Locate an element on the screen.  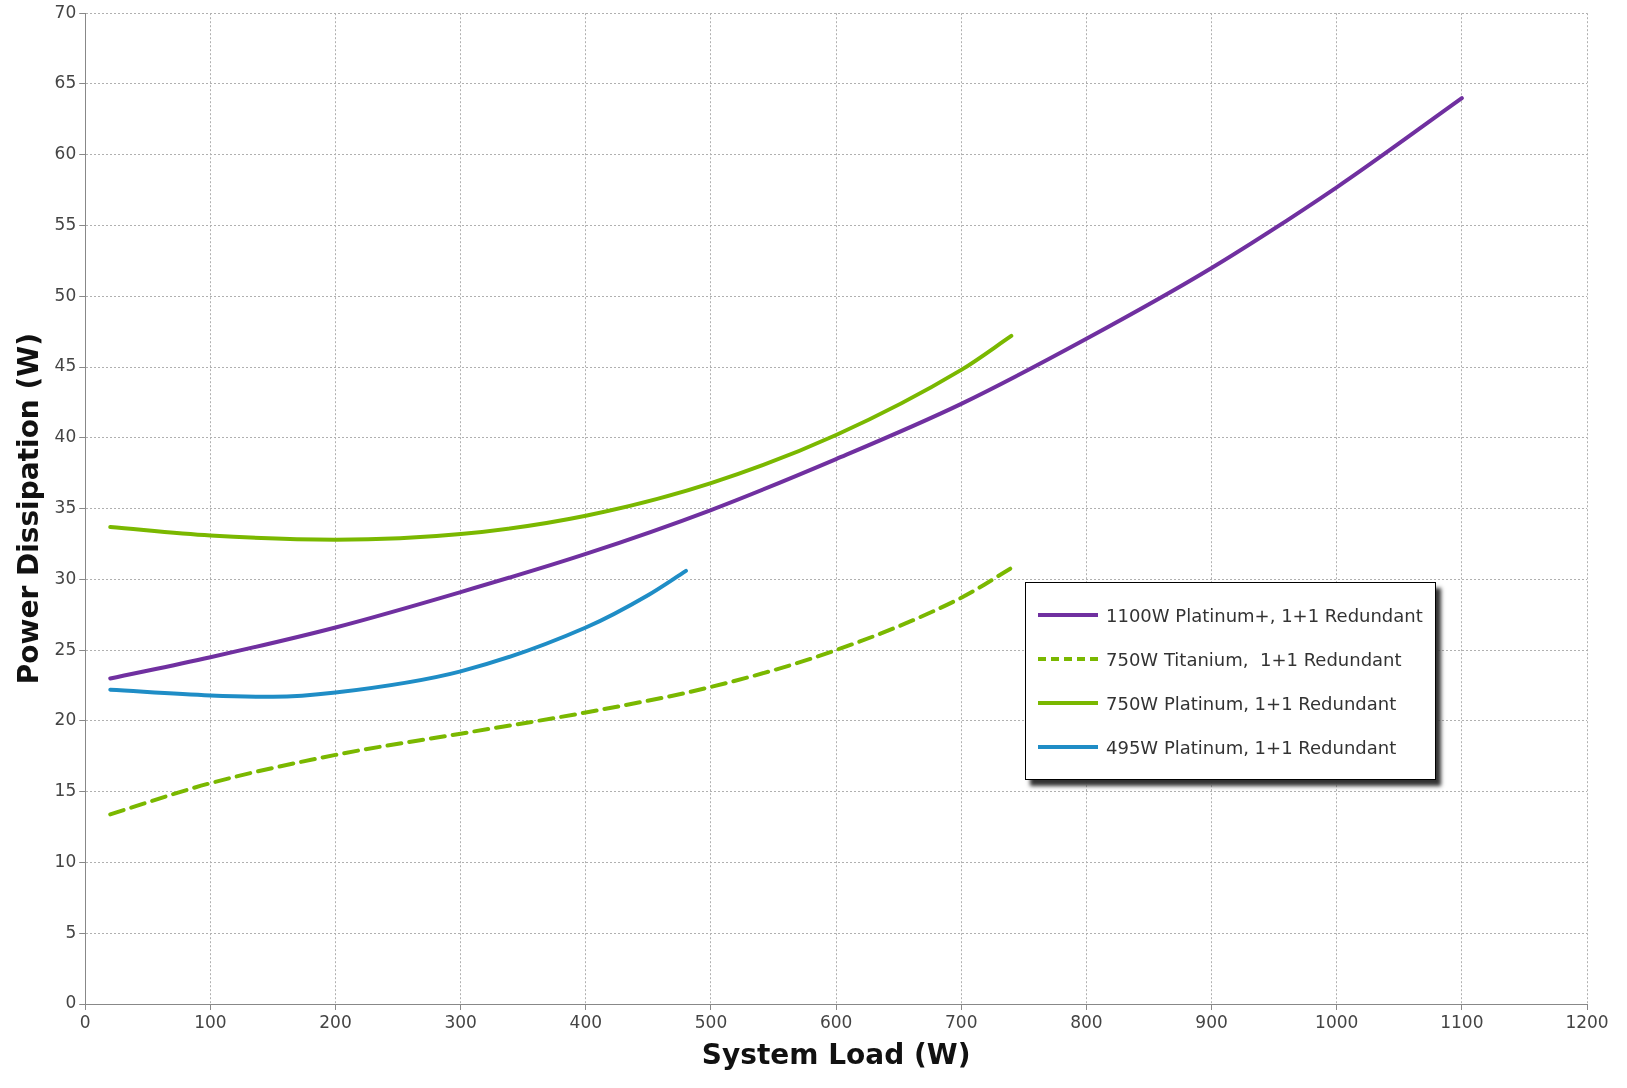
y-tick-label: 35 is located at coordinates (65, 507).